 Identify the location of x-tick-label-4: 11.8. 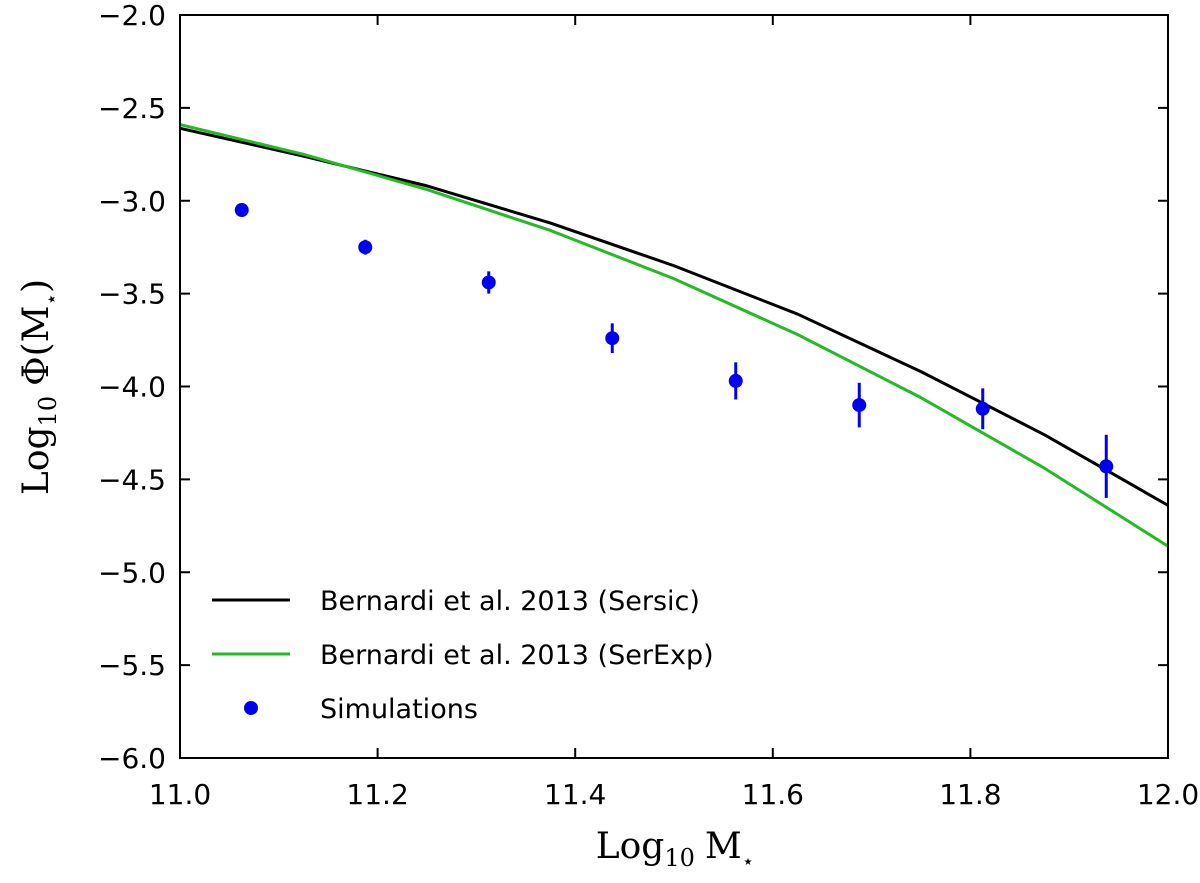
(970, 794).